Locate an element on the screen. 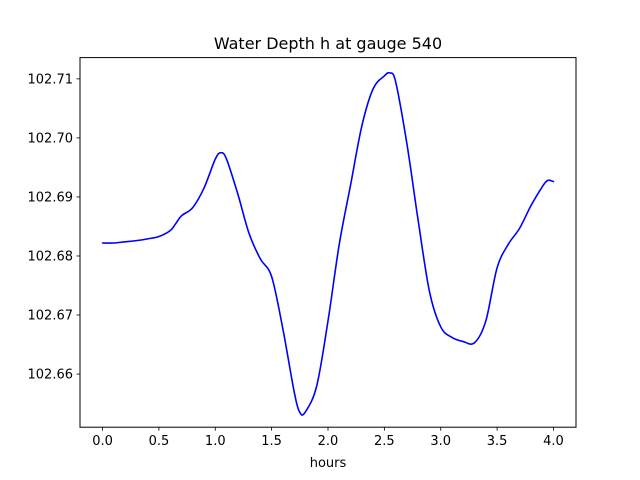 The image size is (640, 480). x-tick-label: 0.5 is located at coordinates (159, 441).